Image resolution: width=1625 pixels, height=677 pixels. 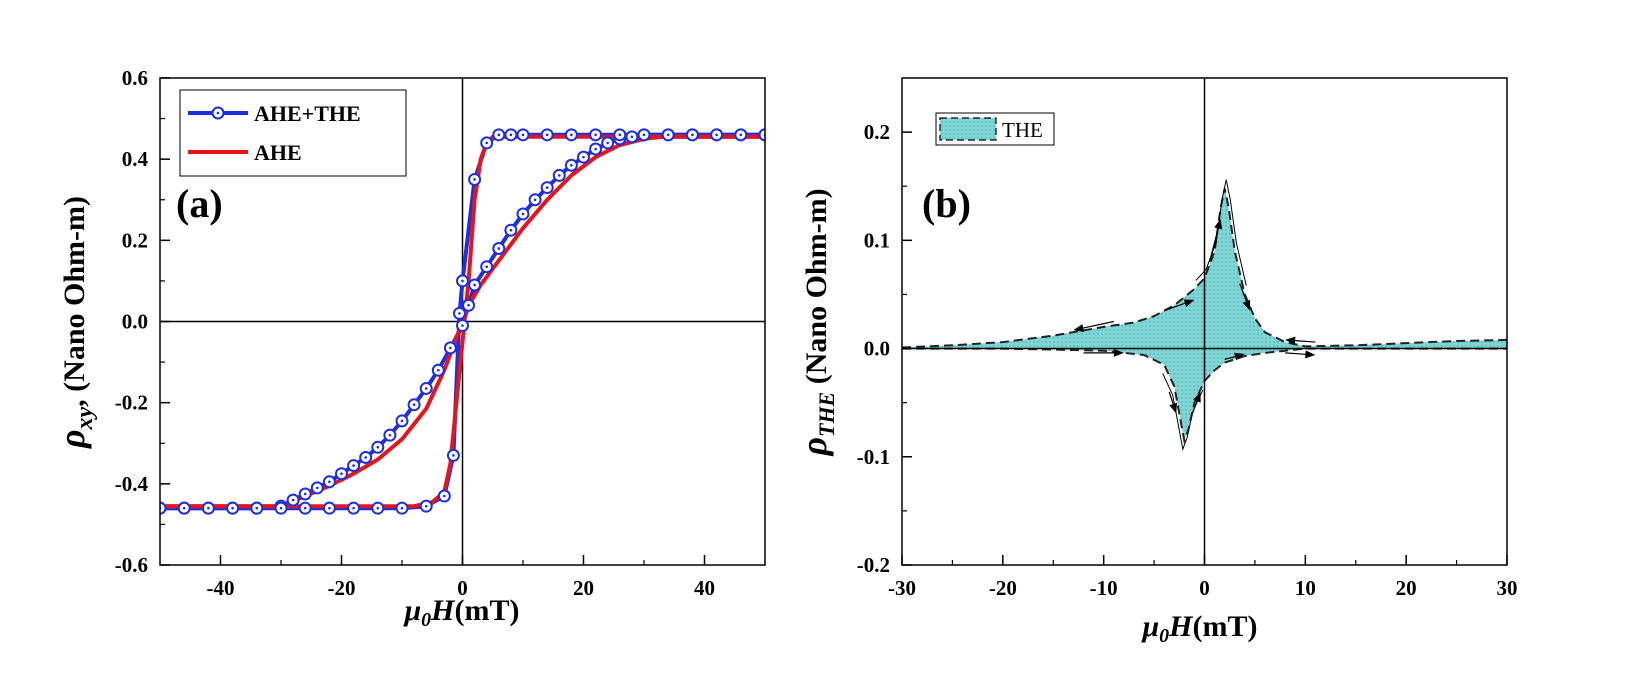 What do you see at coordinates (1198, 628) in the screenshot?
I see `x-axis-label-b: μ0H(mT)` at bounding box center [1198, 628].